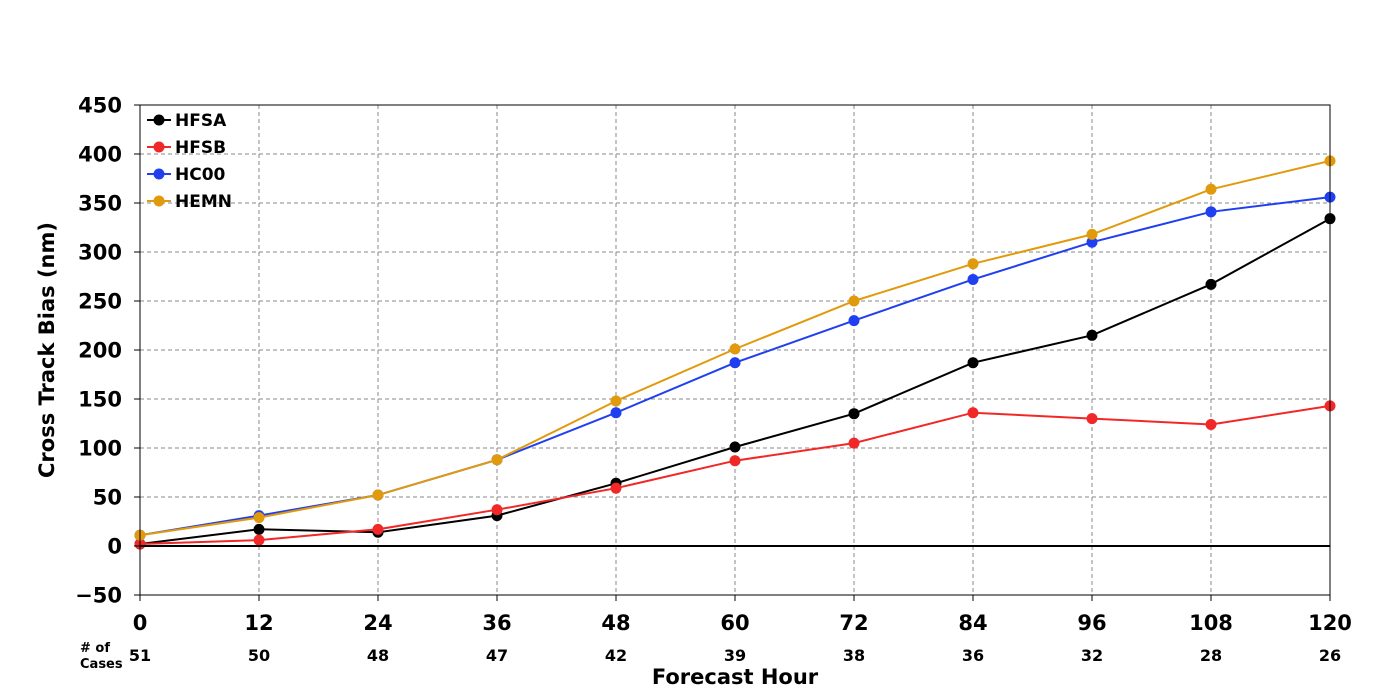  What do you see at coordinates (1091, 623) in the screenshot?
I see `x-tick-label: 96` at bounding box center [1091, 623].